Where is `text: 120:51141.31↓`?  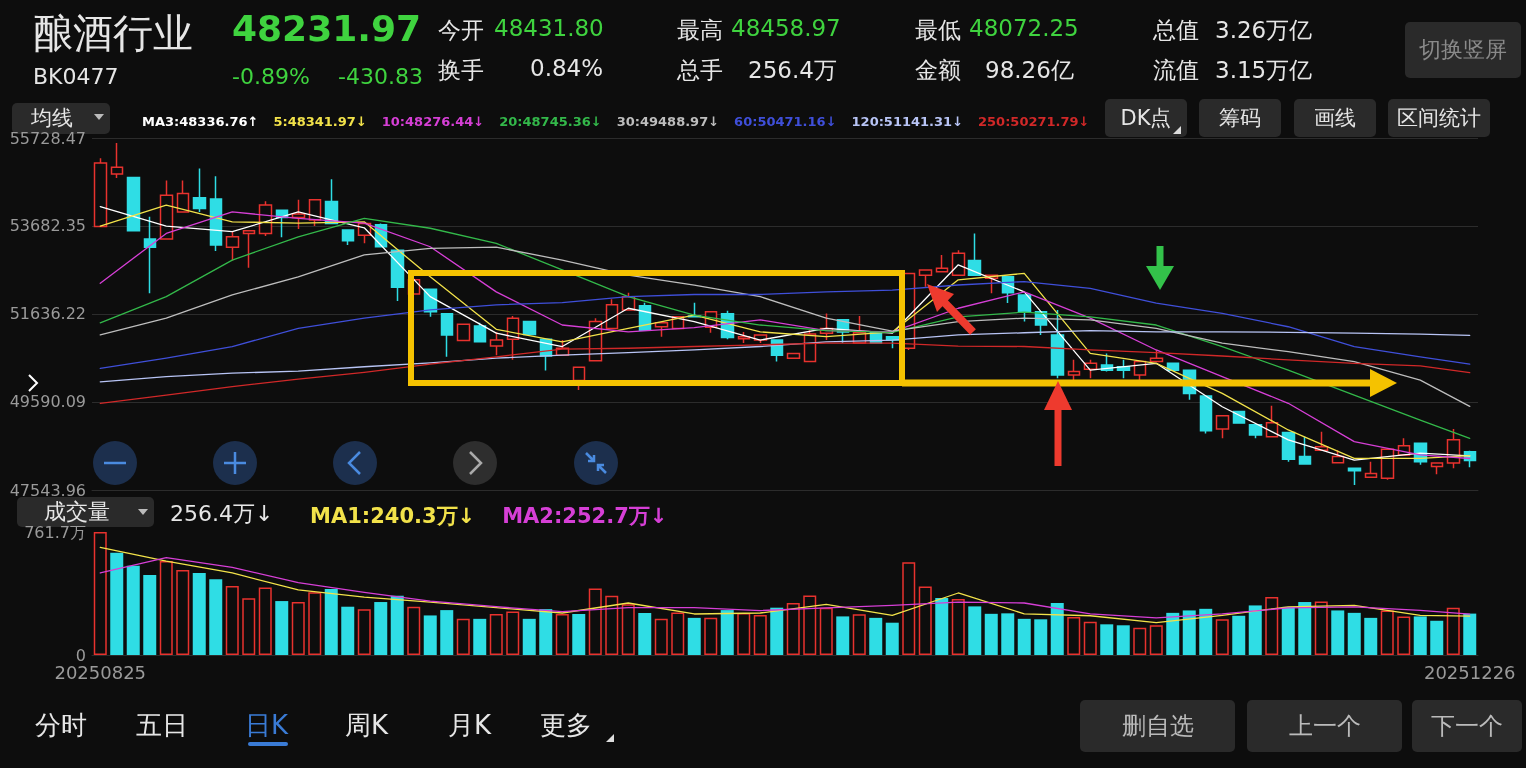 text: 120:51141.31↓ is located at coordinates (907, 121).